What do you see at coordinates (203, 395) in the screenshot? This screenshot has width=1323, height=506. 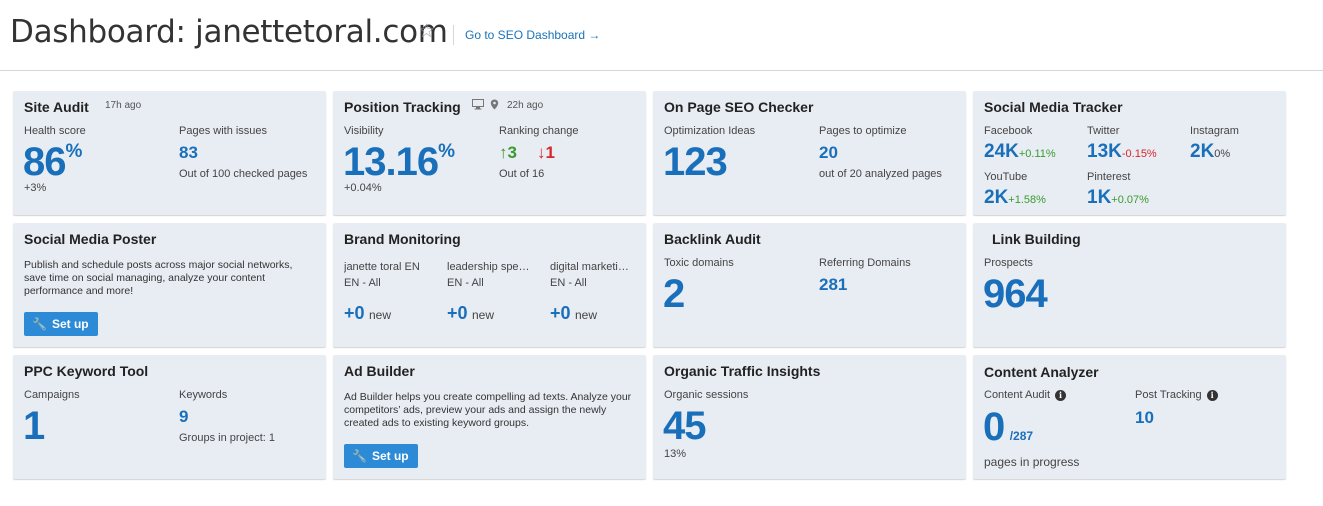 I see `keywords-label: Keywords` at bounding box center [203, 395].